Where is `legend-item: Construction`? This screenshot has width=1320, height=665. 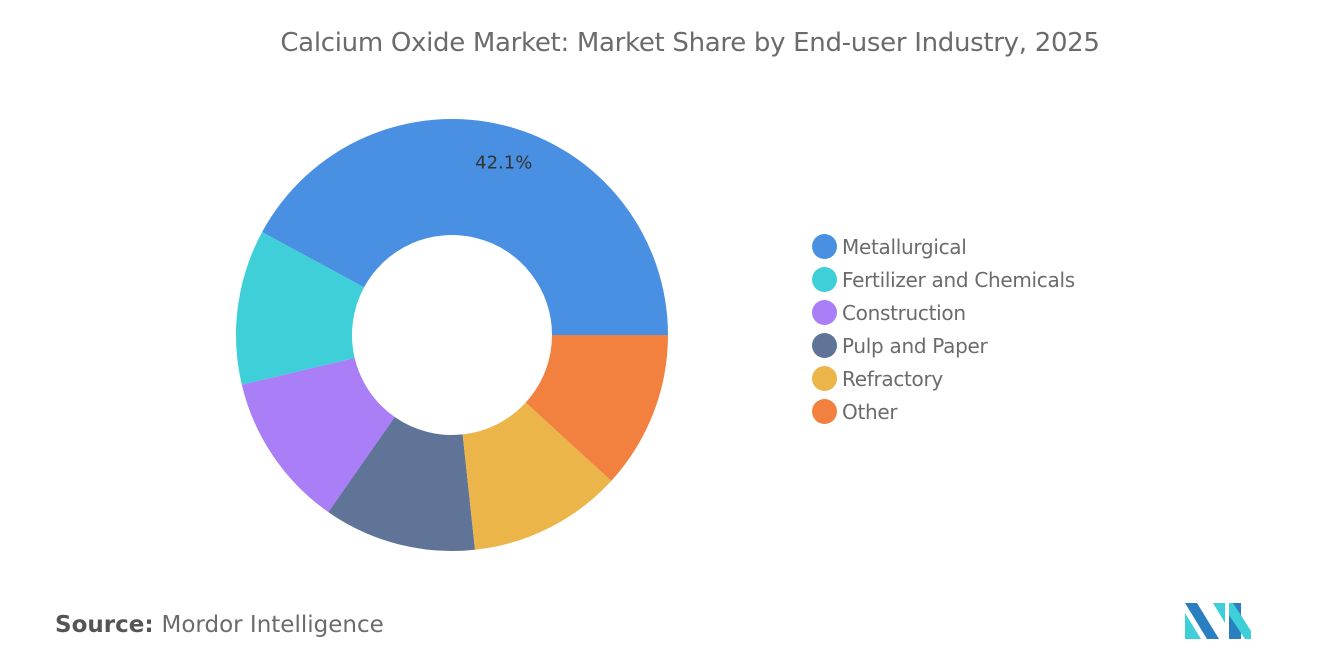
legend-item: Construction is located at coordinates (943, 312).